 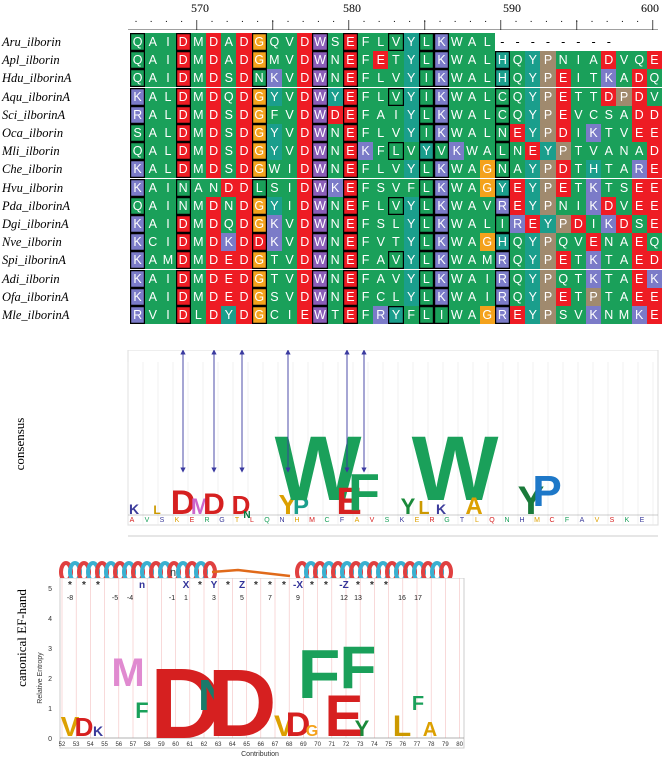 I want to click on y-tick-label: 0, so click(x=50, y=739).